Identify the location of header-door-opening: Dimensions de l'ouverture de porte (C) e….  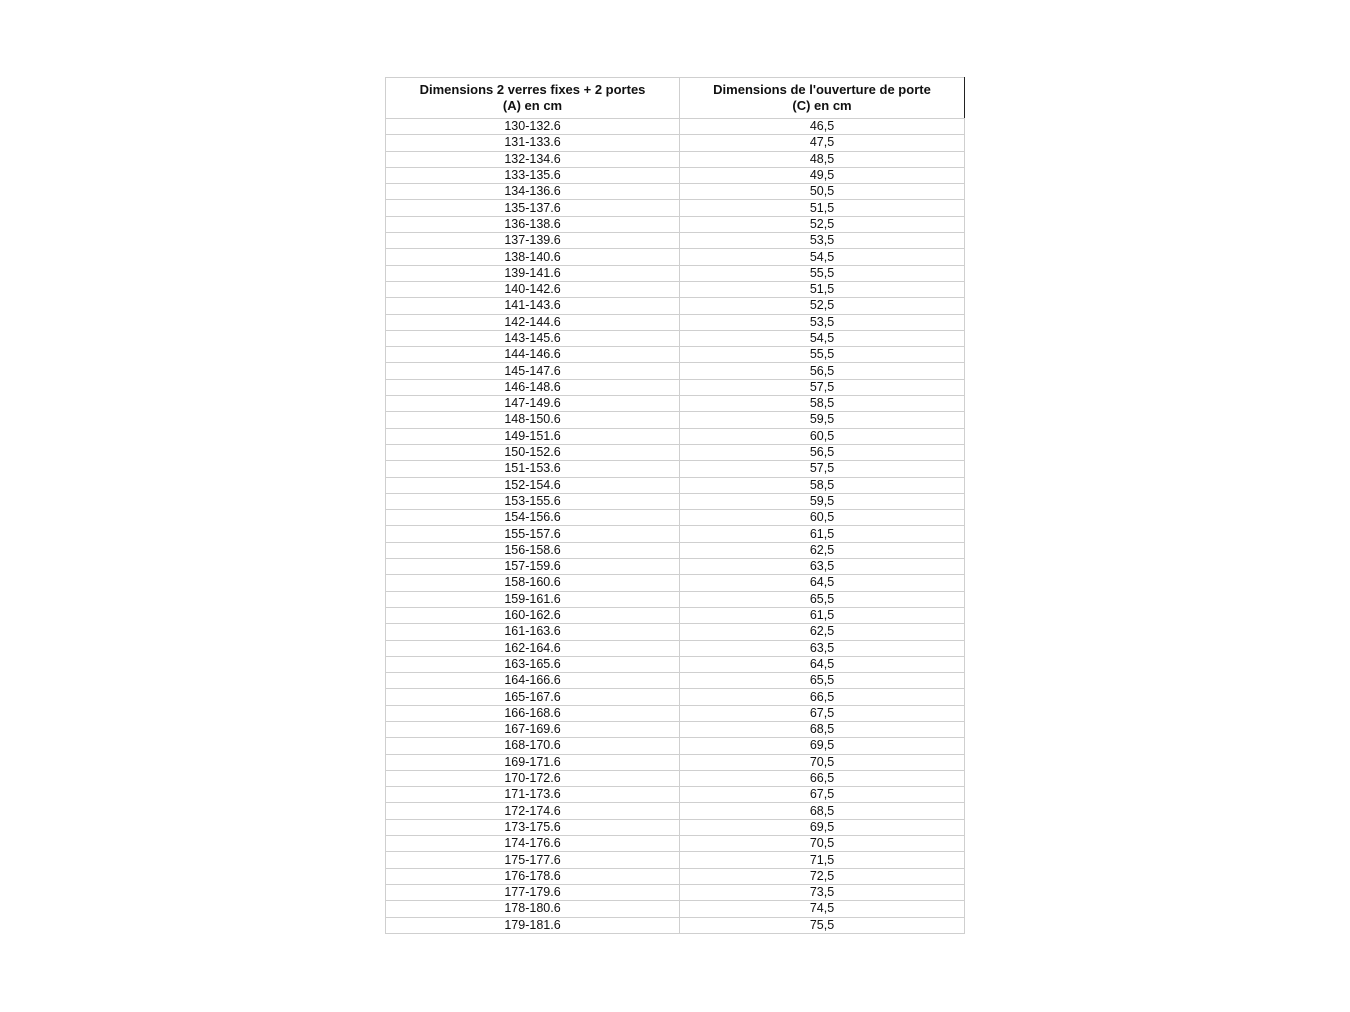
(822, 98).